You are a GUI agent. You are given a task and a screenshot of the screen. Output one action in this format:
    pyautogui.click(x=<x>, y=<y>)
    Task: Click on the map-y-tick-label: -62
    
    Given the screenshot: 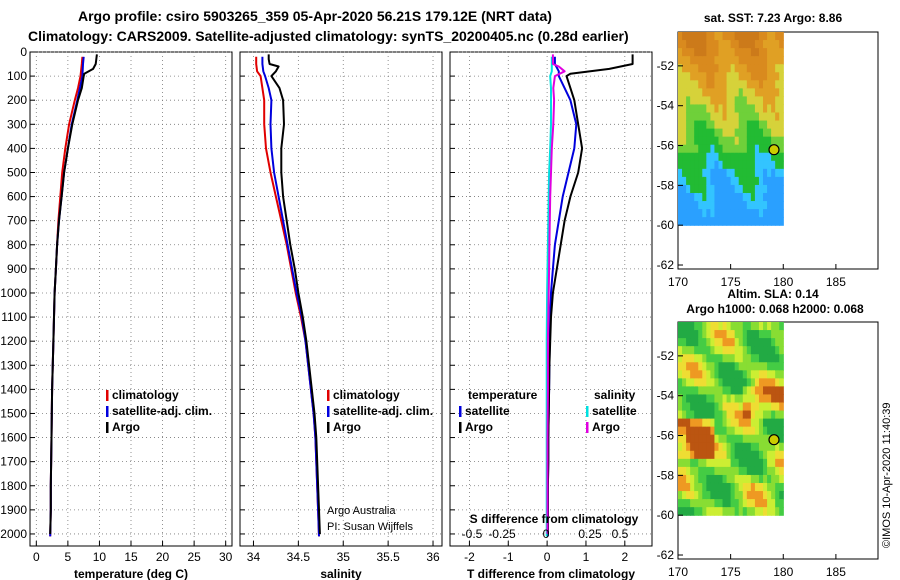 What is the action you would take?
    pyautogui.click(x=666, y=555)
    